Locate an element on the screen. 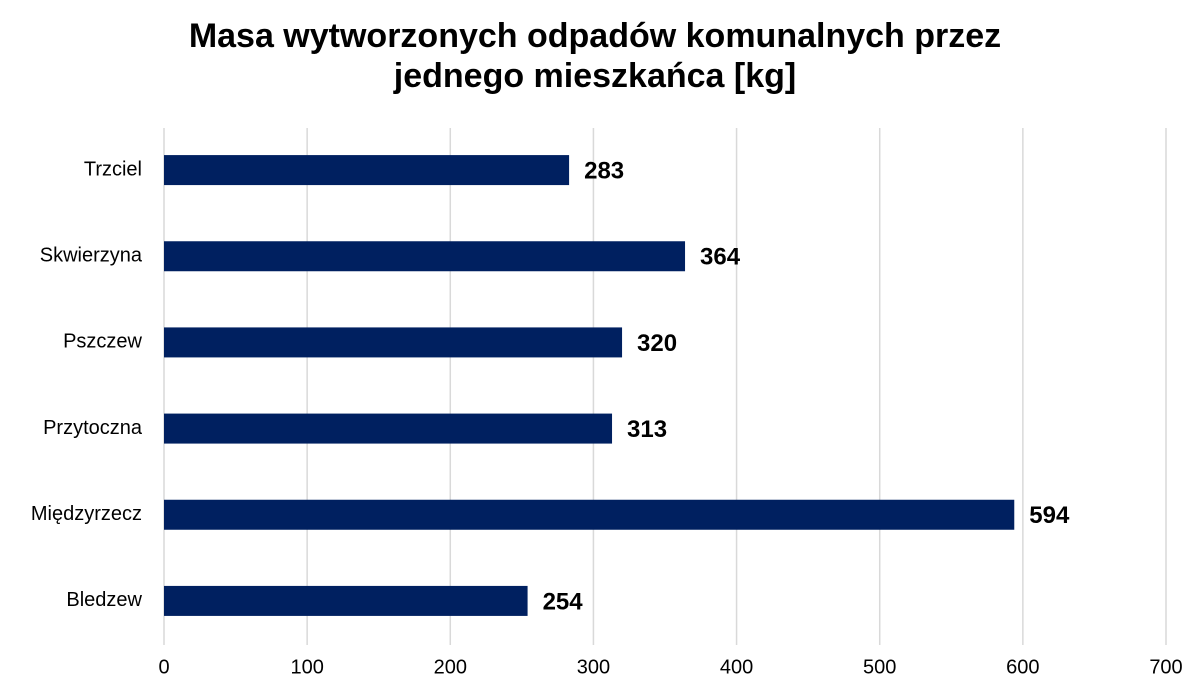  value-label: 594 is located at coordinates (1049, 515).